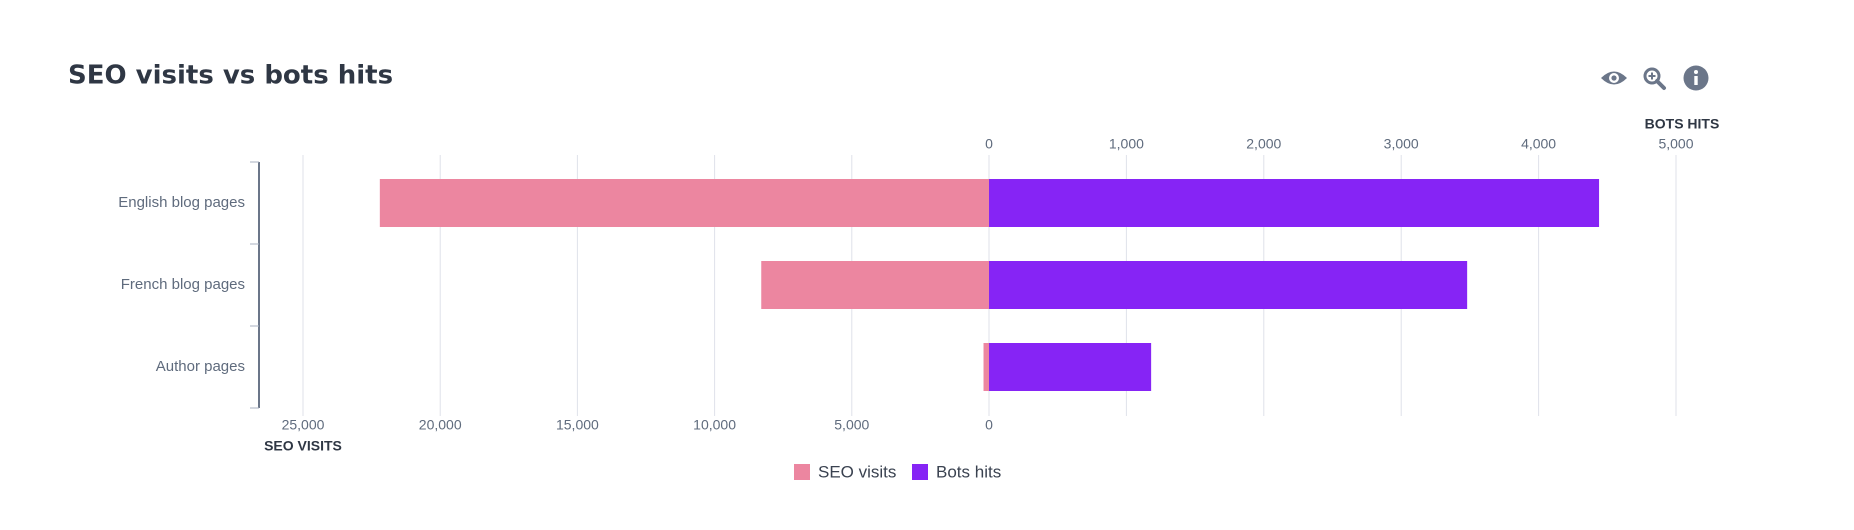 The image size is (1854, 530). I want to click on x-tick-label: 10,000, so click(714, 425).